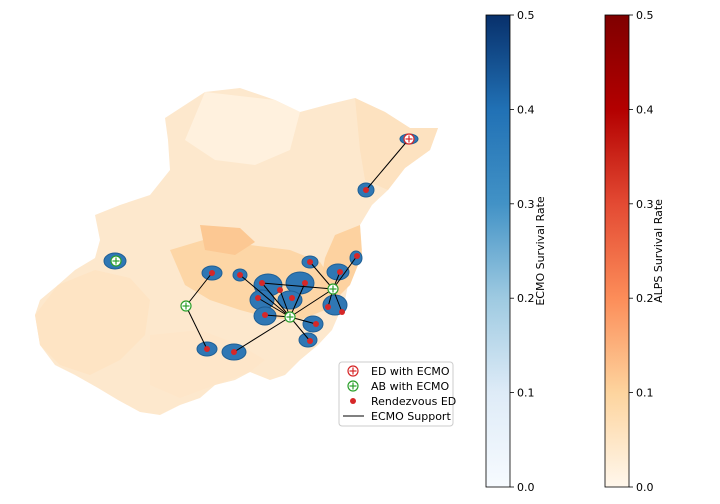  I want to click on colorbar-alps-label: ALPS Survival Rate, so click(658, 251).